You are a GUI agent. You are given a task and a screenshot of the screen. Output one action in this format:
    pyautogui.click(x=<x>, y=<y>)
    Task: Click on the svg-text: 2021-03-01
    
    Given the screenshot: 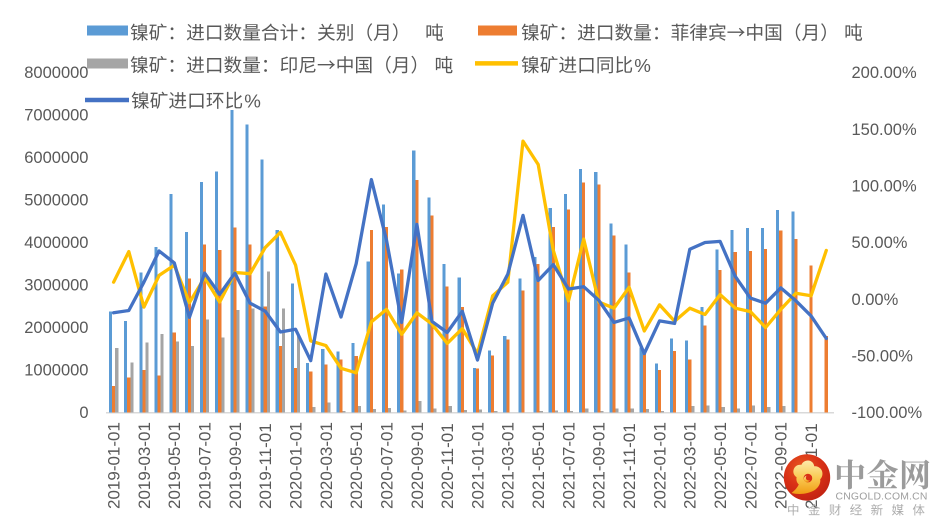 What is the action you would take?
    pyautogui.click(x=508, y=465)
    